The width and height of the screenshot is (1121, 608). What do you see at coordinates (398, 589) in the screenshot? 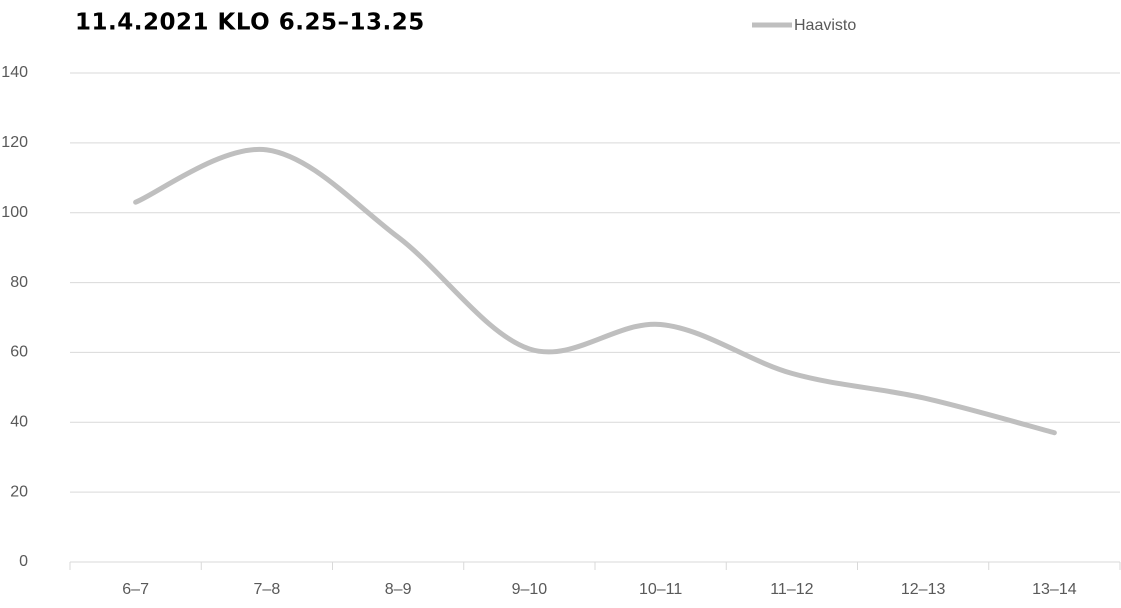
I see `x-tick-label: 8–9` at bounding box center [398, 589].